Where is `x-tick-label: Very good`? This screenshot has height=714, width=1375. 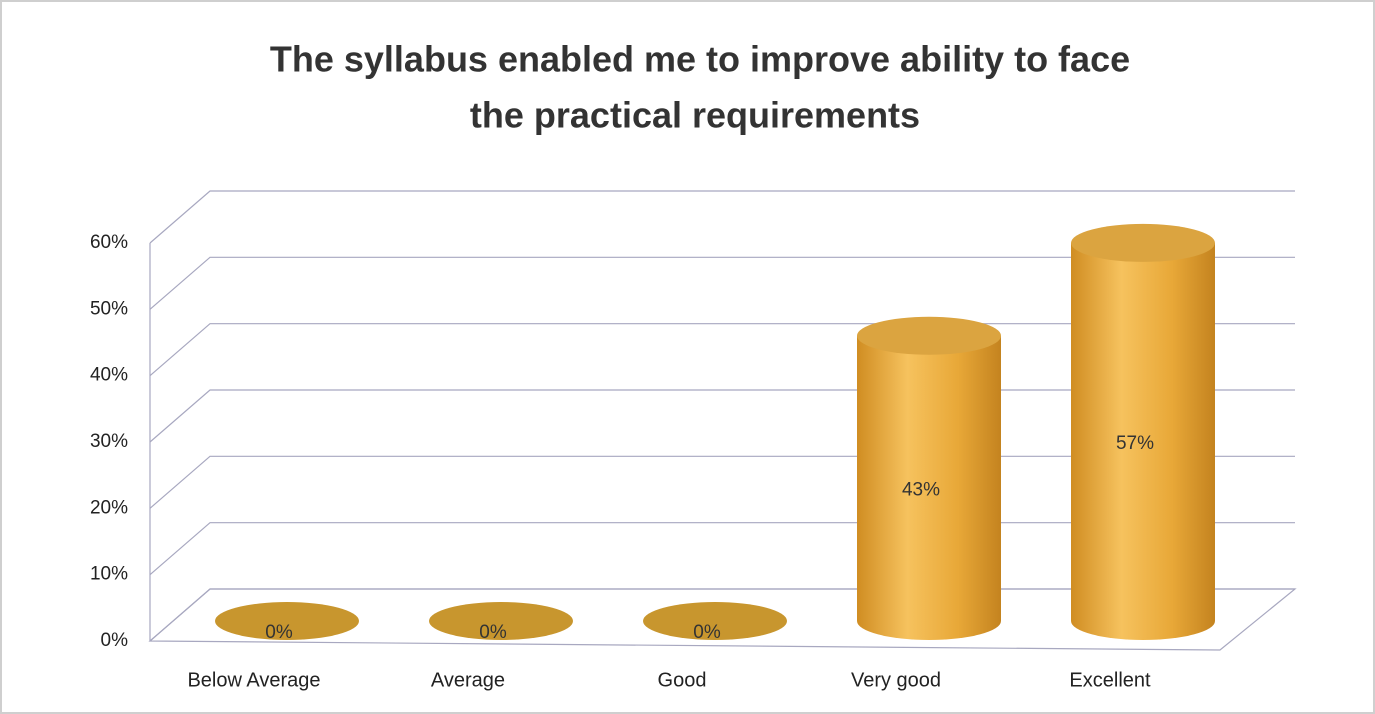 x-tick-label: Very good is located at coordinates (896, 680).